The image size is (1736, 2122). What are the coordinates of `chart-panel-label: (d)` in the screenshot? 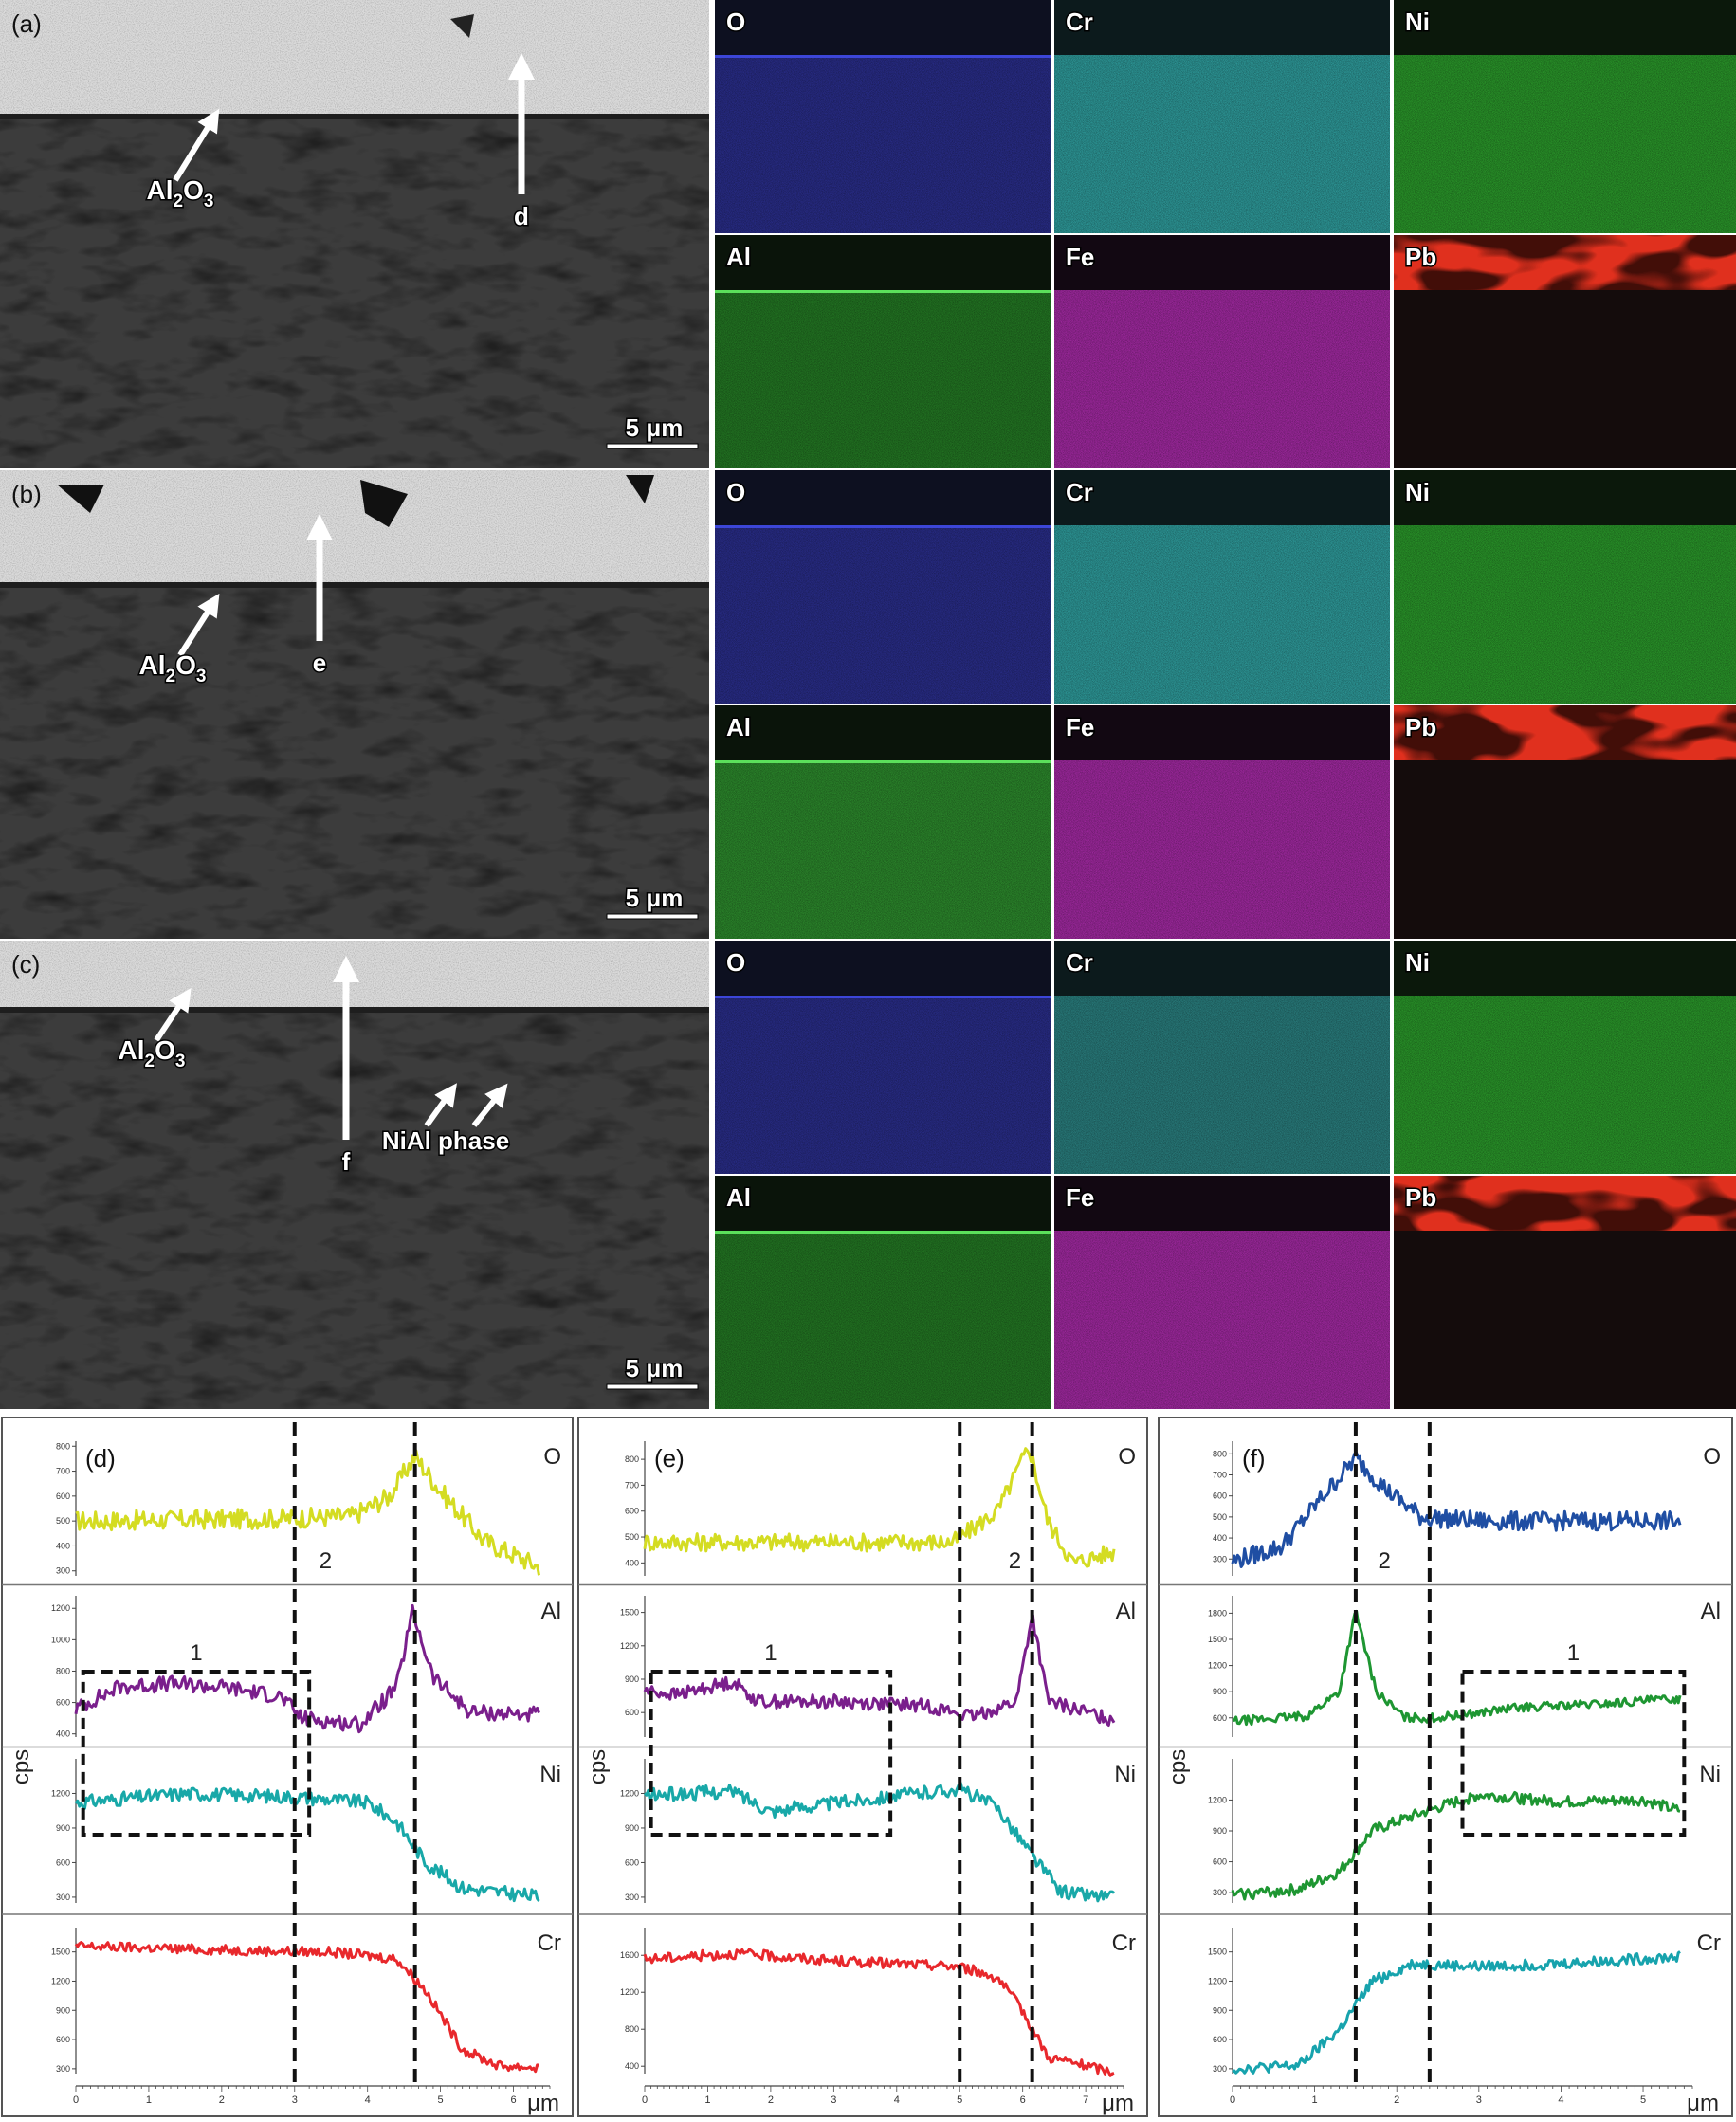 It's located at (100, 1459).